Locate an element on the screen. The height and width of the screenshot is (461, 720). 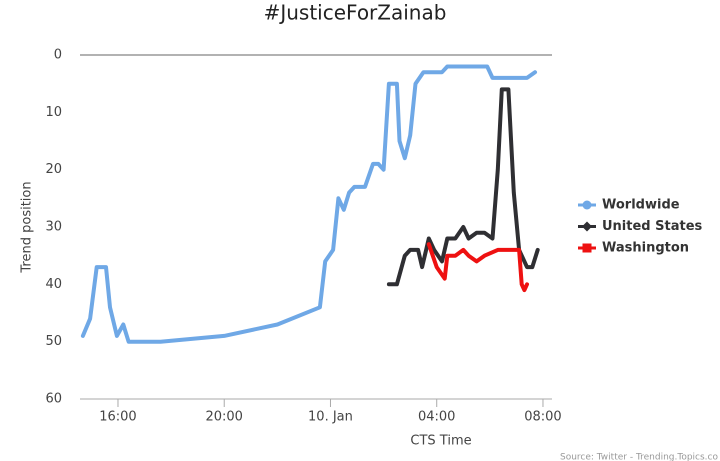
x-tick-label: 04:00 is located at coordinates (436, 417).